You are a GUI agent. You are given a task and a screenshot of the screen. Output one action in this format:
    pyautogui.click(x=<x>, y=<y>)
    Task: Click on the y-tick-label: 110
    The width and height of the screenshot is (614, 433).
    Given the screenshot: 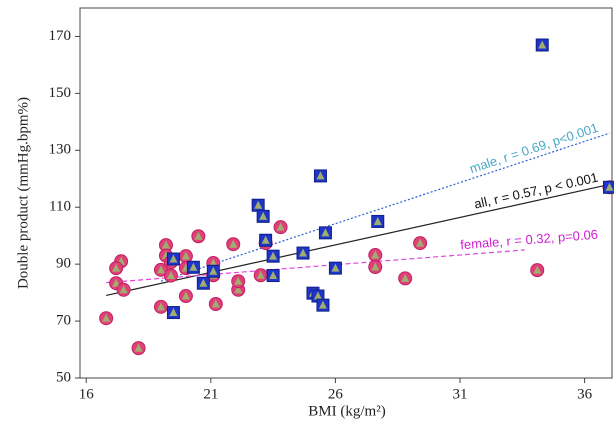 What is the action you would take?
    pyautogui.click(x=60, y=207)
    